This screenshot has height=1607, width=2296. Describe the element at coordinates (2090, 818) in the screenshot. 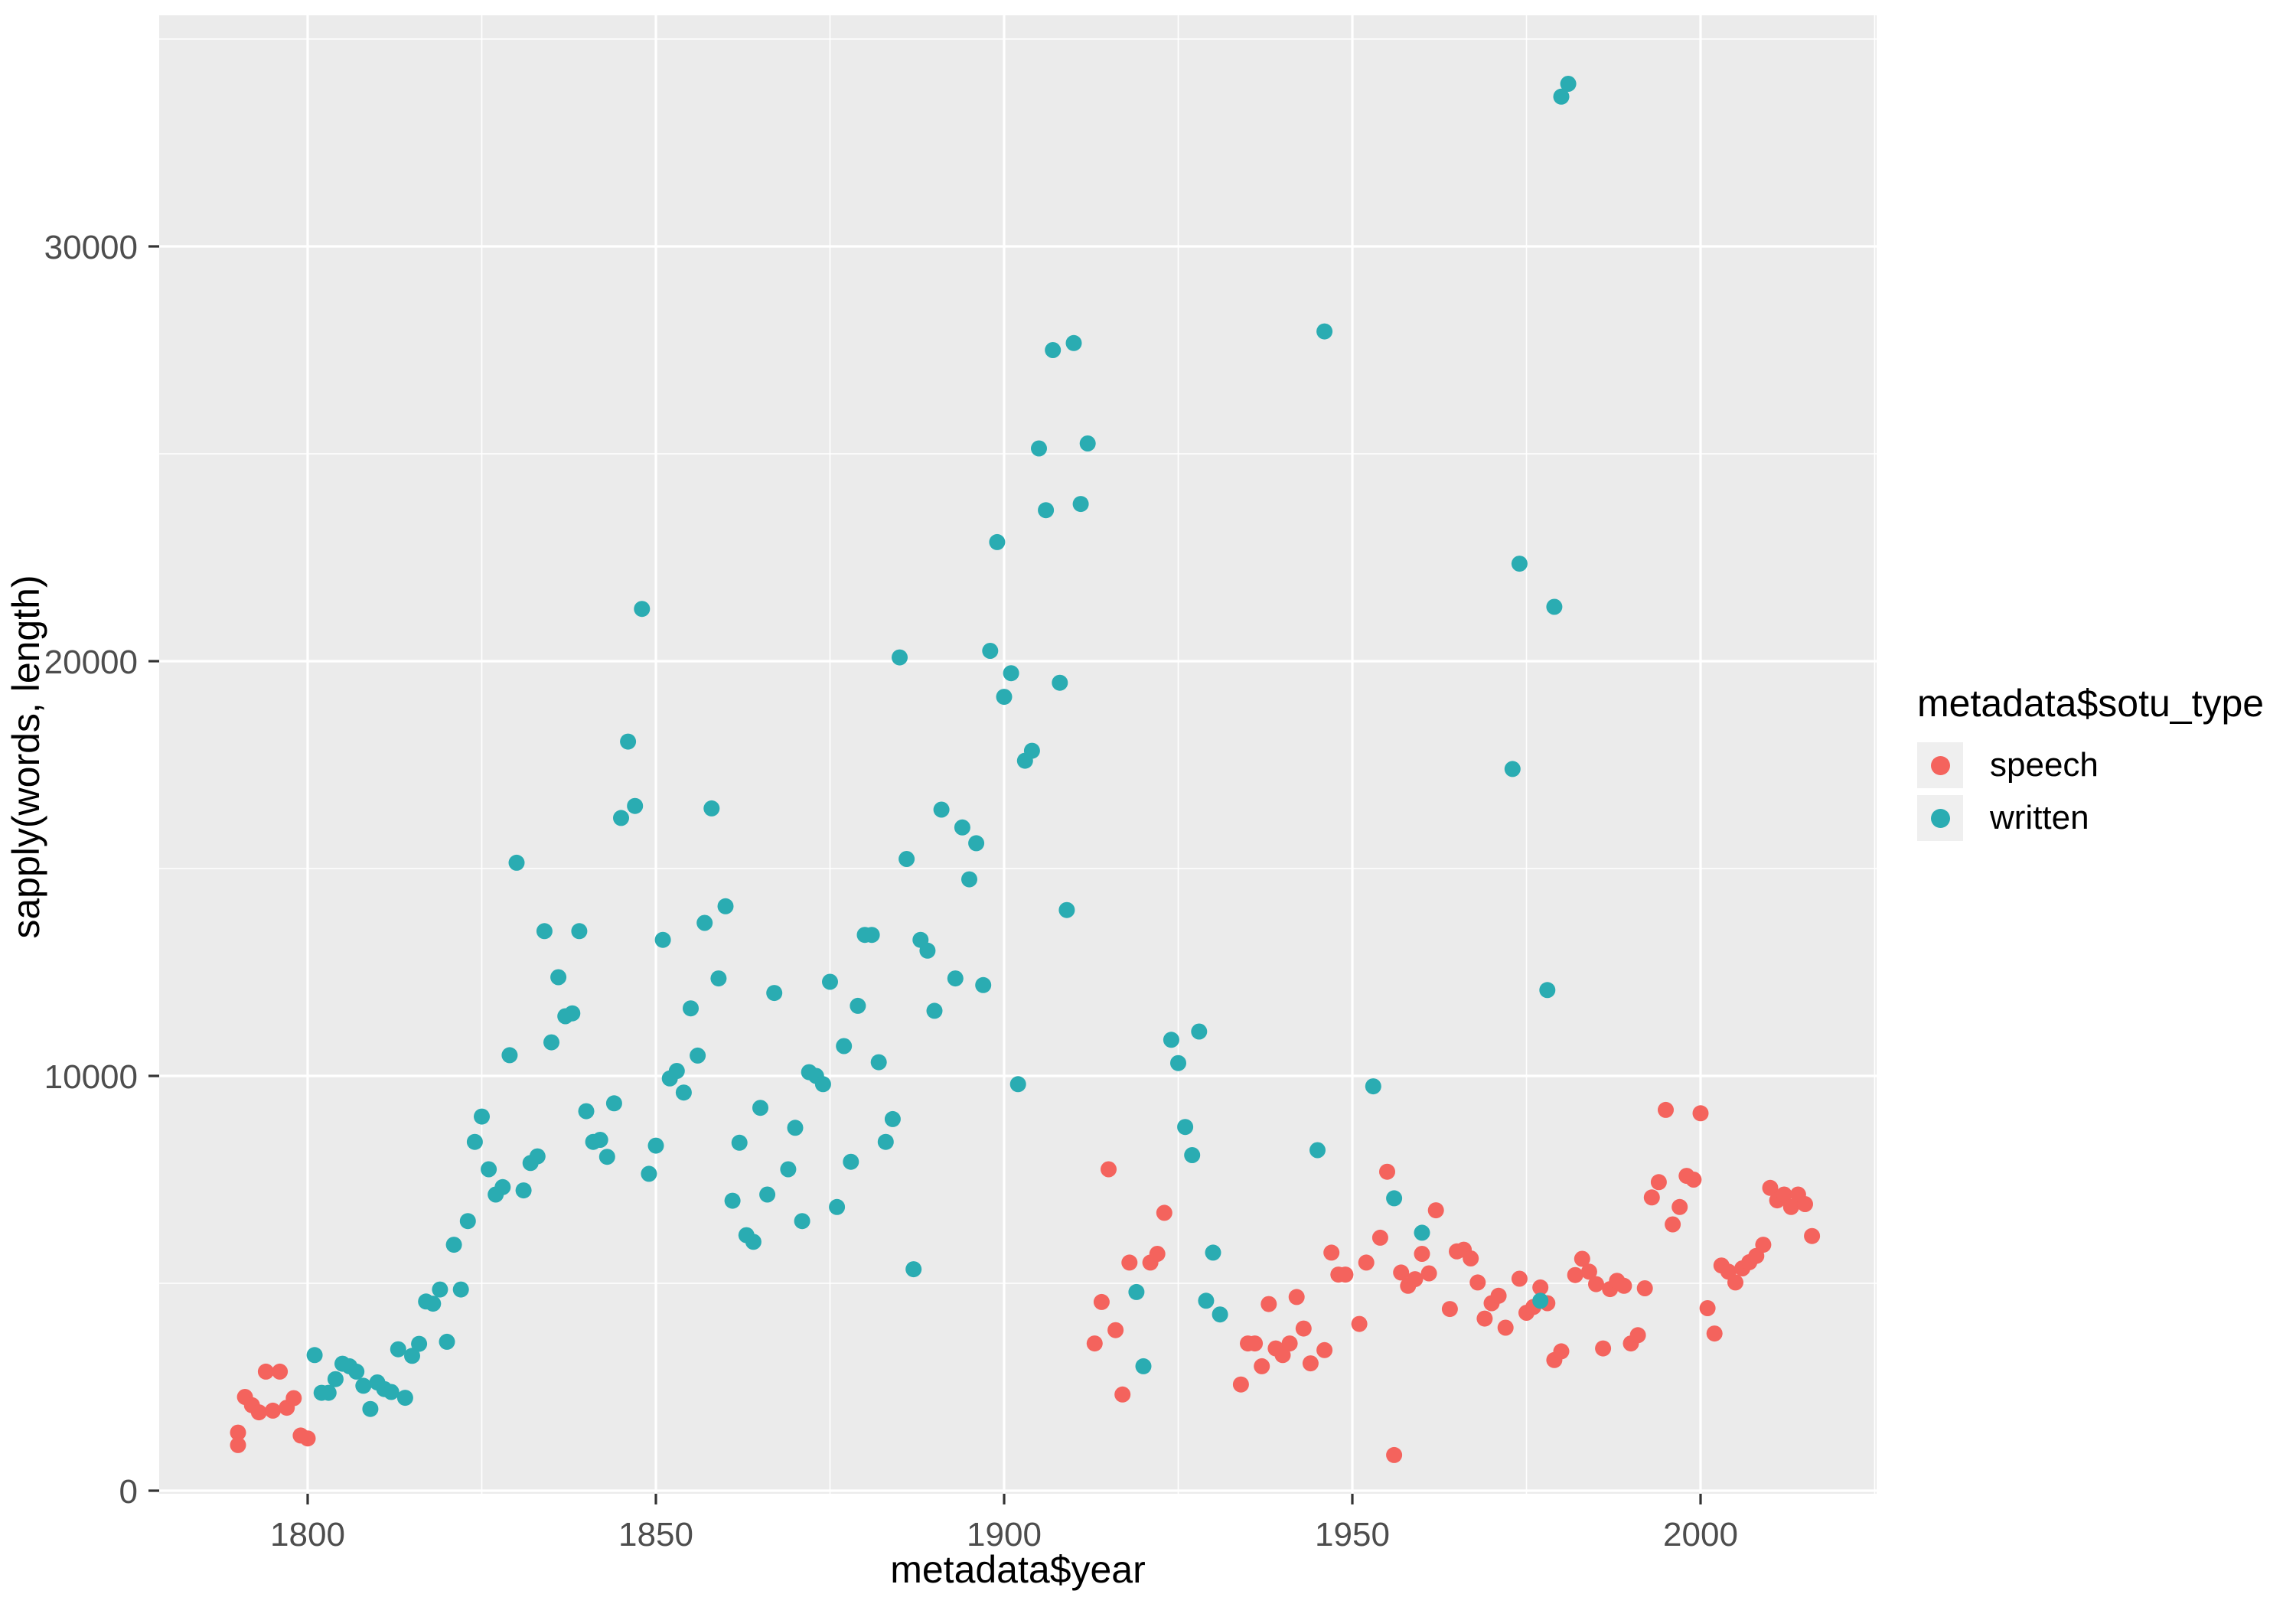

I see `legend-item-written: written` at that location.